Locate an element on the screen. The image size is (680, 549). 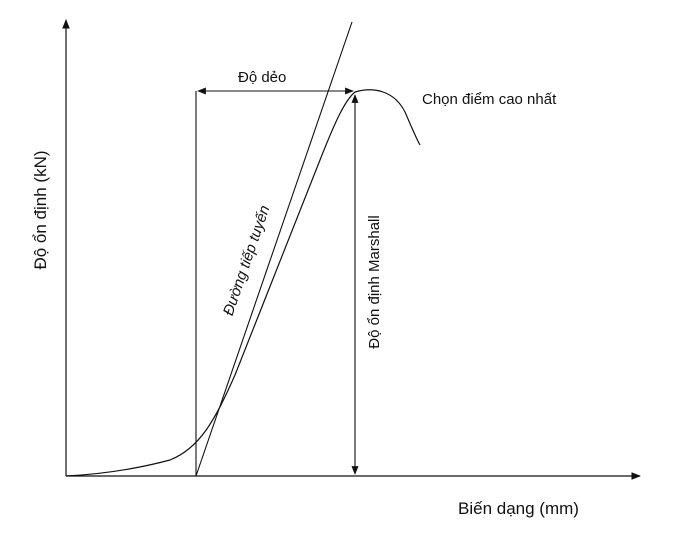
flow-label: Độ dẻo is located at coordinates (262, 77).